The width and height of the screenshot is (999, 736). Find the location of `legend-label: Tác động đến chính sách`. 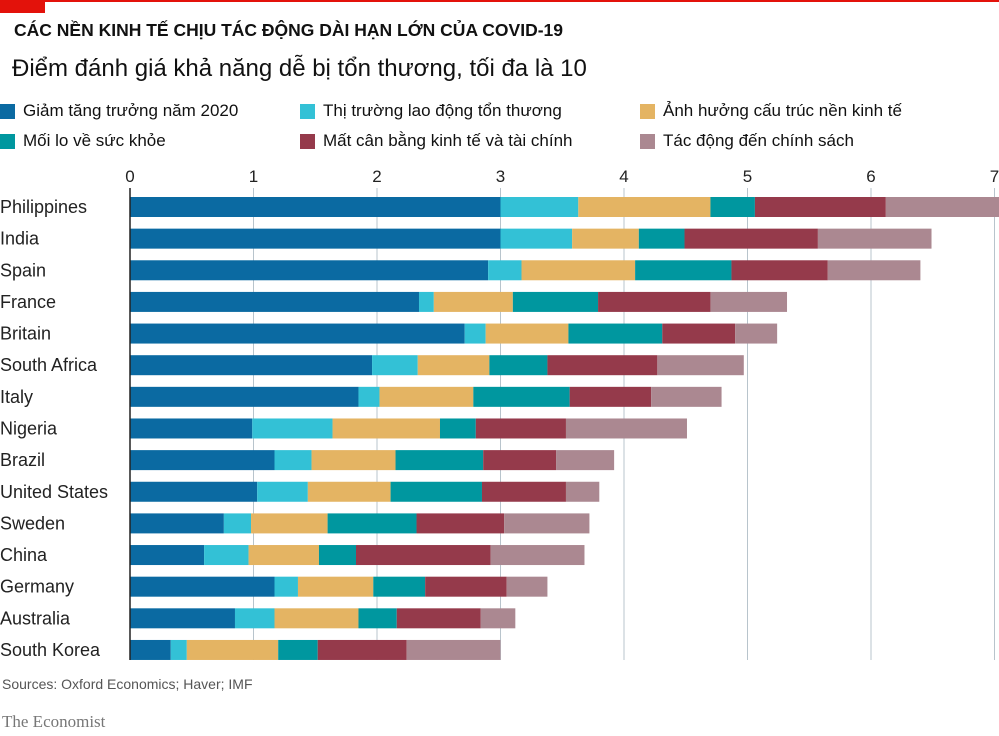

legend-label: Tác động đến chính sách is located at coordinates (758, 140).